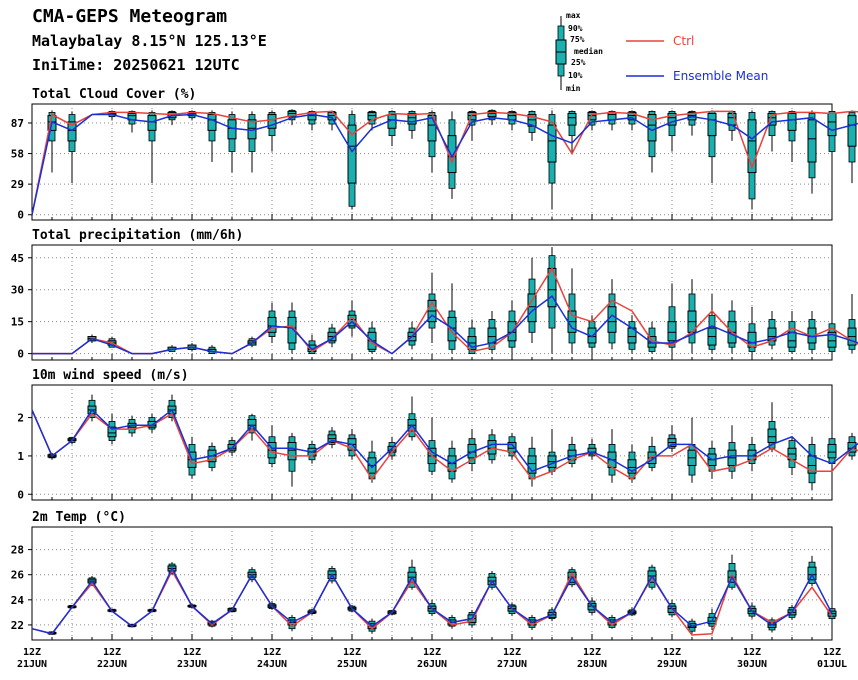 The width and height of the screenshot is (858, 680). What do you see at coordinates (17, 258) in the screenshot?
I see `y-tick-label: 45` at bounding box center [17, 258].